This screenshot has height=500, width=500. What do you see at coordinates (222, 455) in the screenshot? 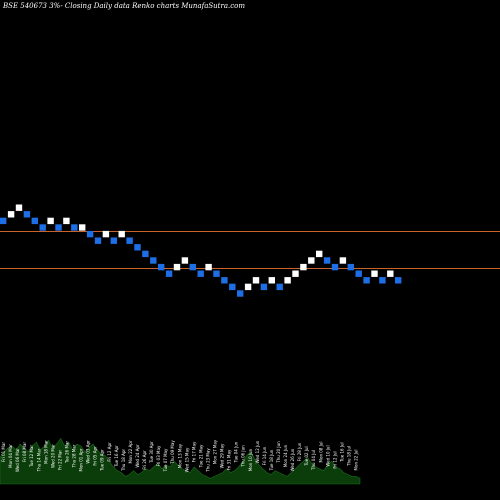
I see `date-label: Wed 29 May` at bounding box center [222, 455].